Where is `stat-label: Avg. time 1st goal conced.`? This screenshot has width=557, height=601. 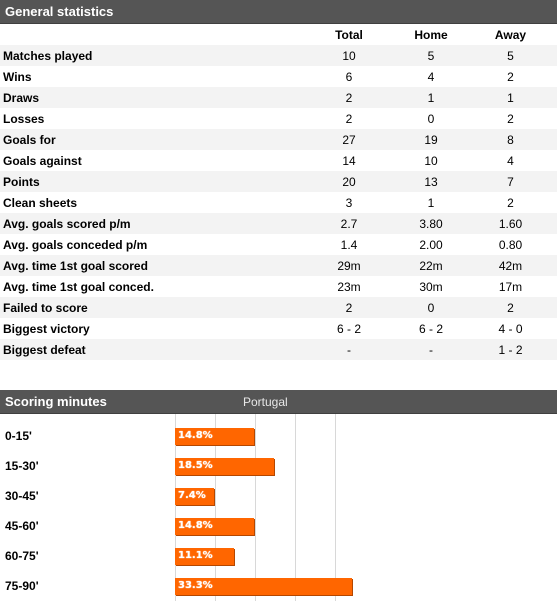 stat-label: Avg. time 1st goal conced. is located at coordinates (150, 286).